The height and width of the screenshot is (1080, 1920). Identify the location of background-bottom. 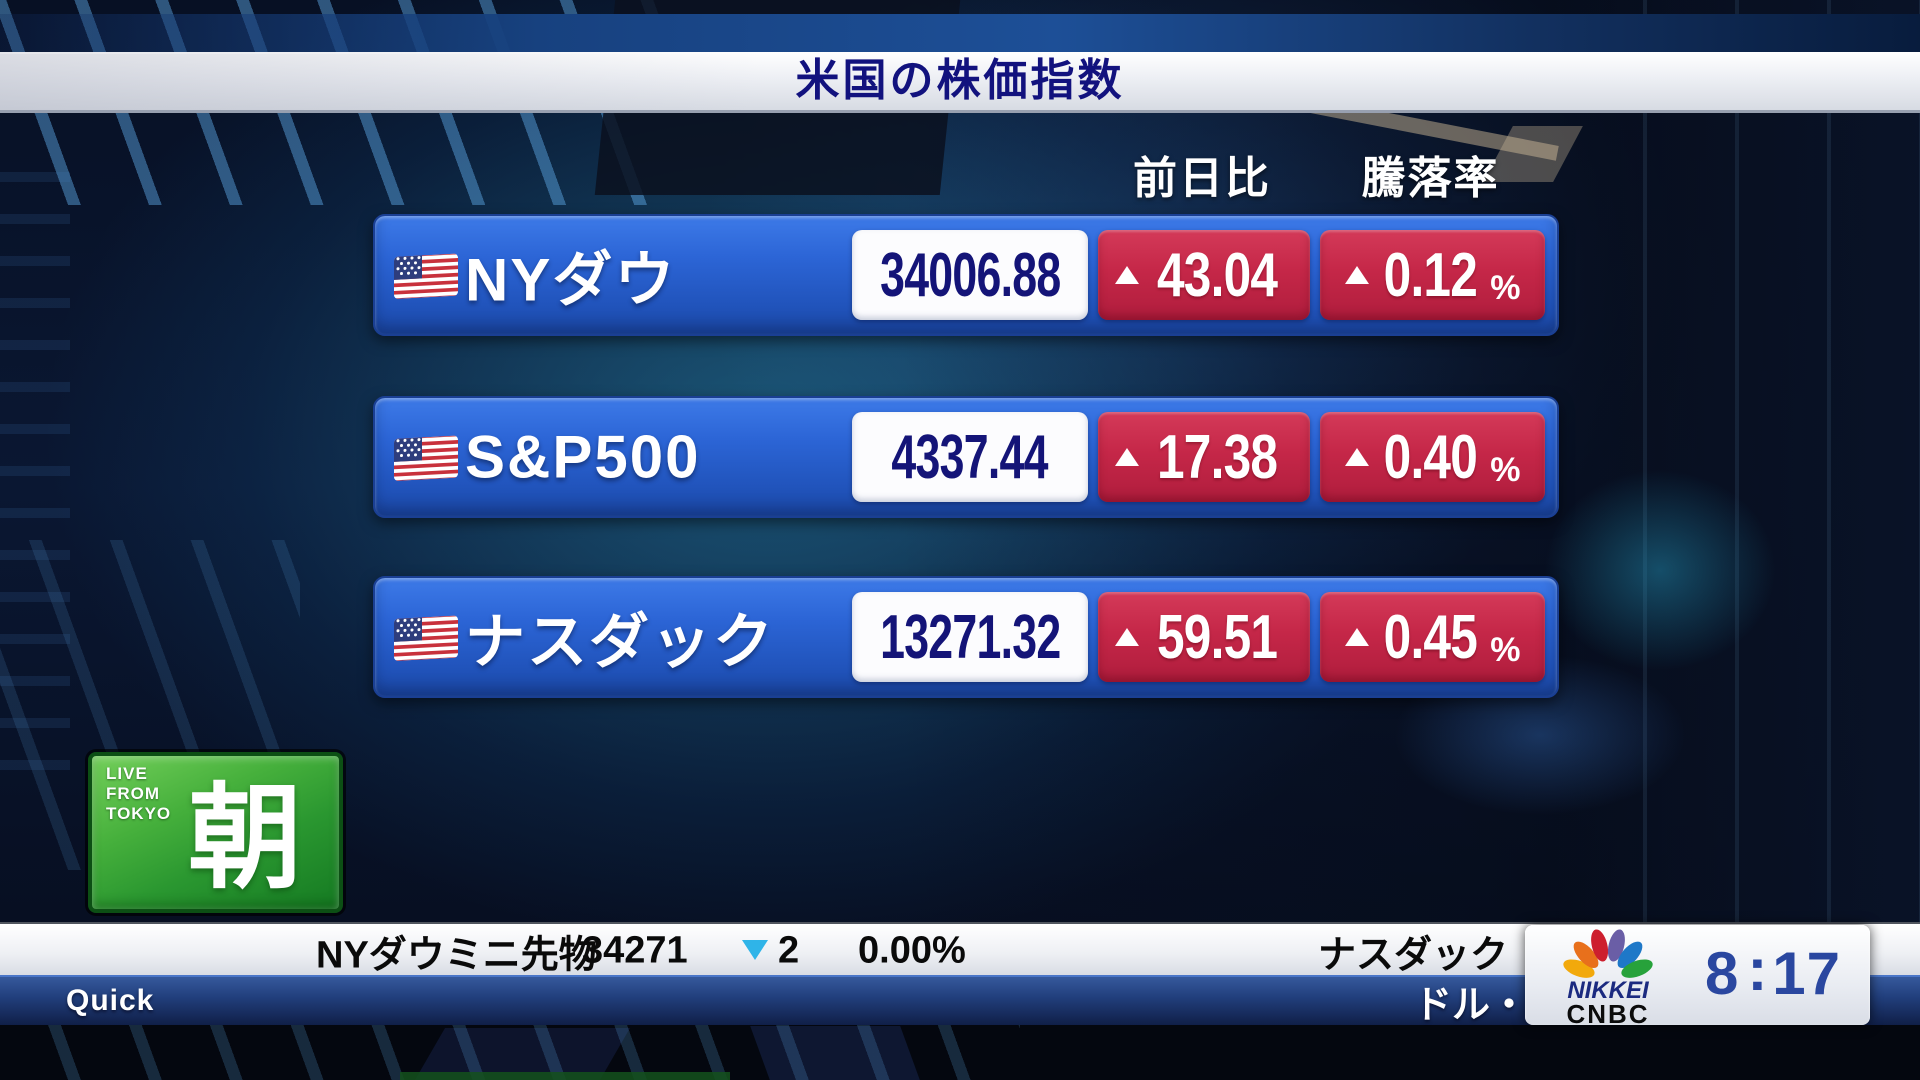
(960, 1051).